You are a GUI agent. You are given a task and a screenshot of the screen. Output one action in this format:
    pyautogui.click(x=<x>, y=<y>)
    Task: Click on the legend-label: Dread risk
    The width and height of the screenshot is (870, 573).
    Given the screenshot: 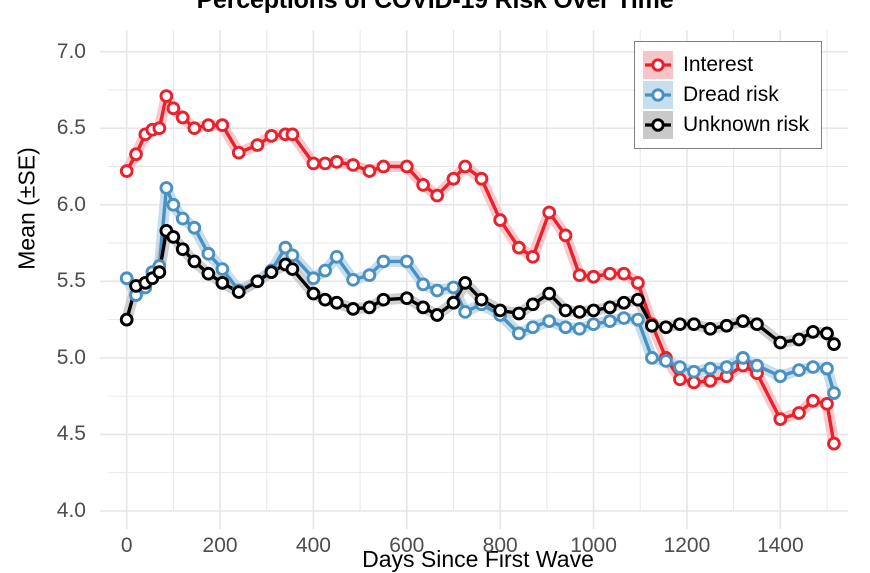 What is the action you would take?
    pyautogui.click(x=731, y=94)
    